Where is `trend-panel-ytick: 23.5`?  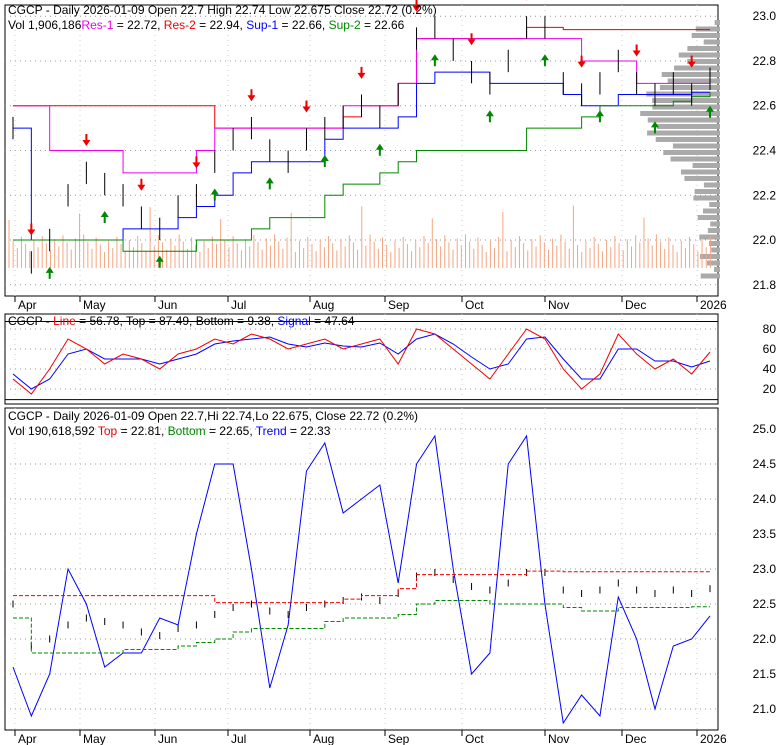
trend-panel-ytick: 23.5 is located at coordinates (765, 534).